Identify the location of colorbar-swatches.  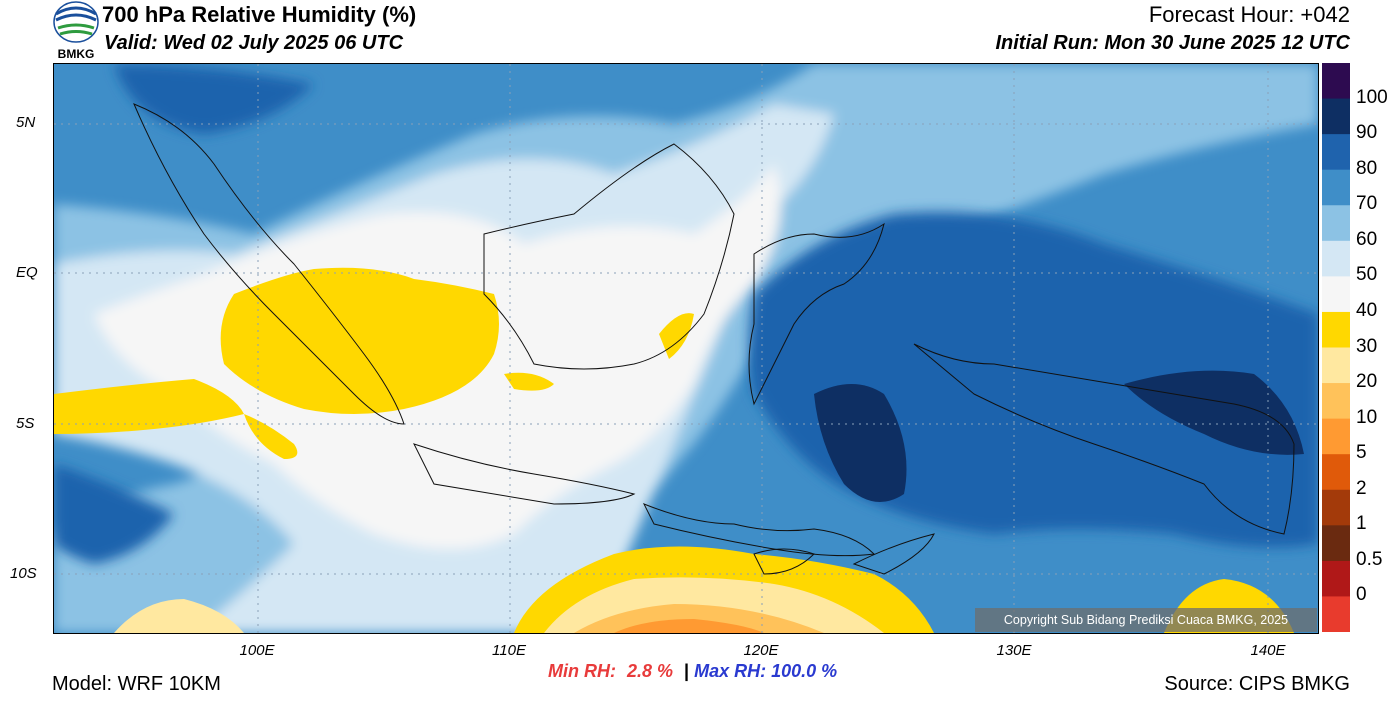
(1336, 348).